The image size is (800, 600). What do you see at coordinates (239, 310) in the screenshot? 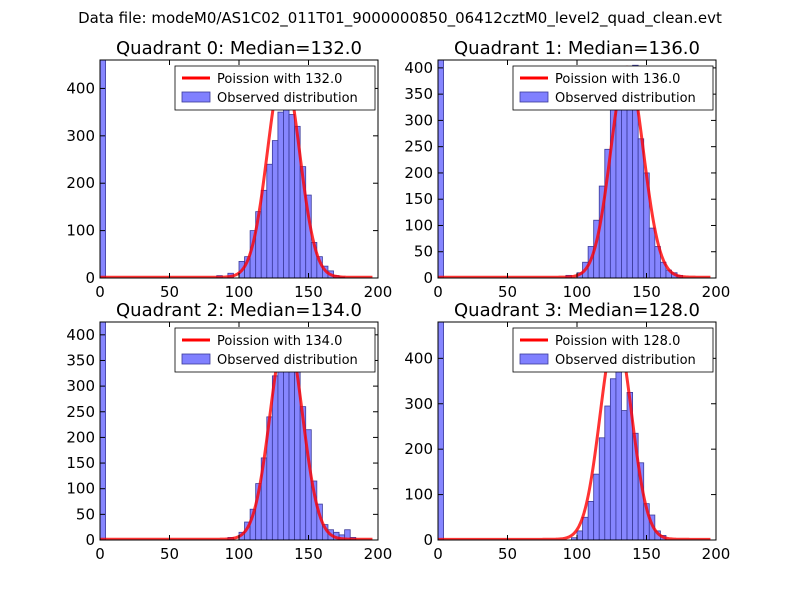
I see `subplot-title: Quadrant 2: Median=134.0` at bounding box center [239, 310].